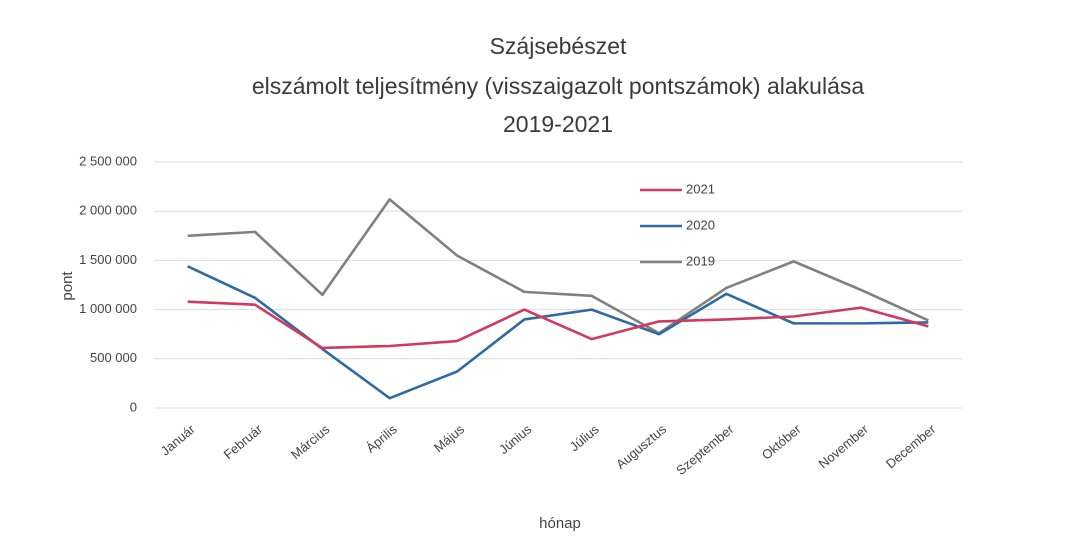 This screenshot has height=556, width=1070. What do you see at coordinates (108, 308) in the screenshot?
I see `y-tick-label: 1 000 000` at bounding box center [108, 308].